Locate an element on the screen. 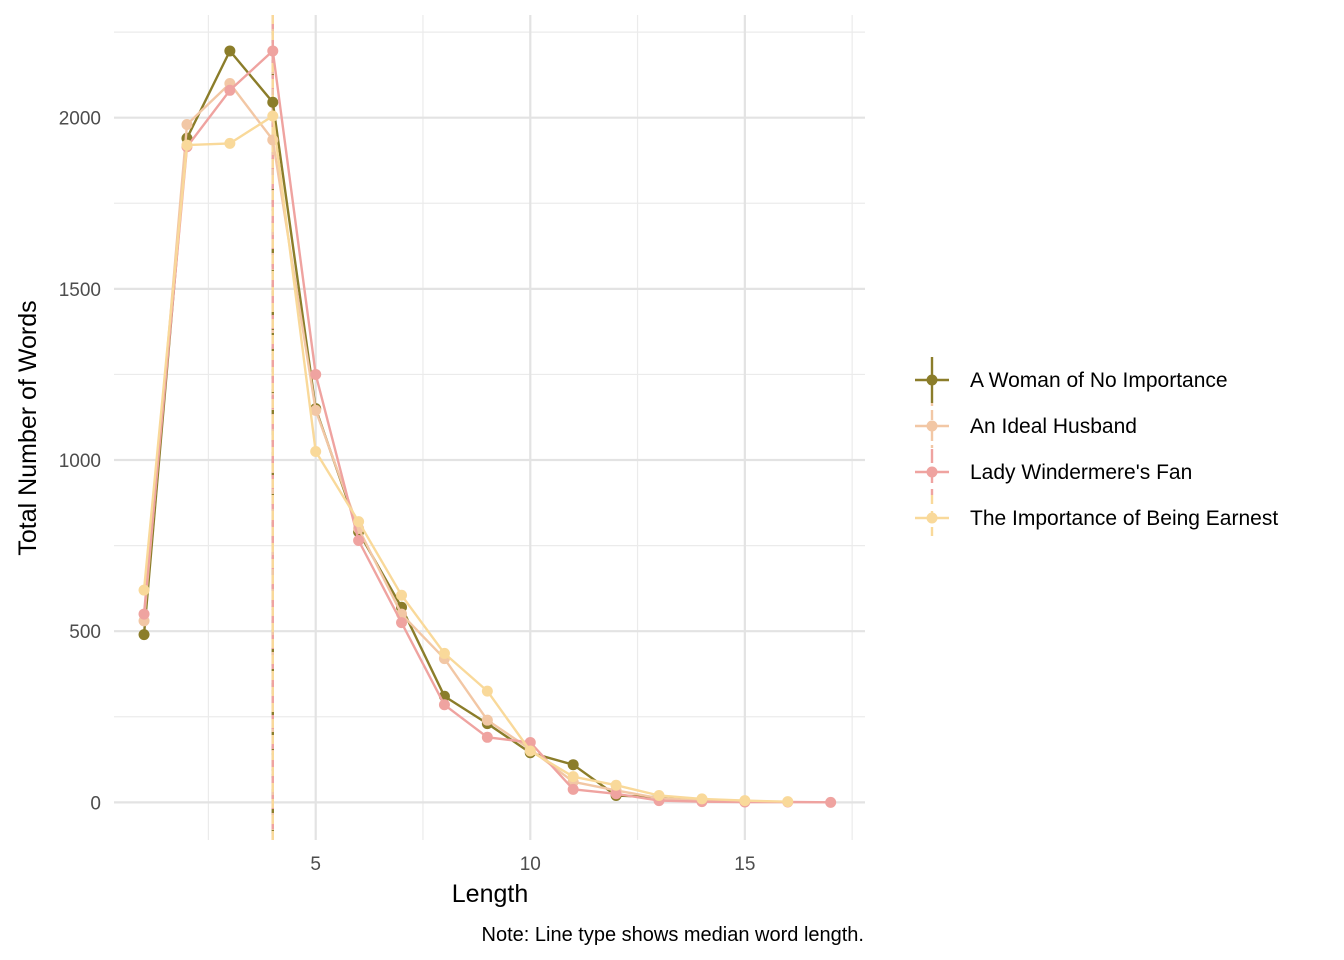  y-tick-label: 2000 is located at coordinates (80, 119).